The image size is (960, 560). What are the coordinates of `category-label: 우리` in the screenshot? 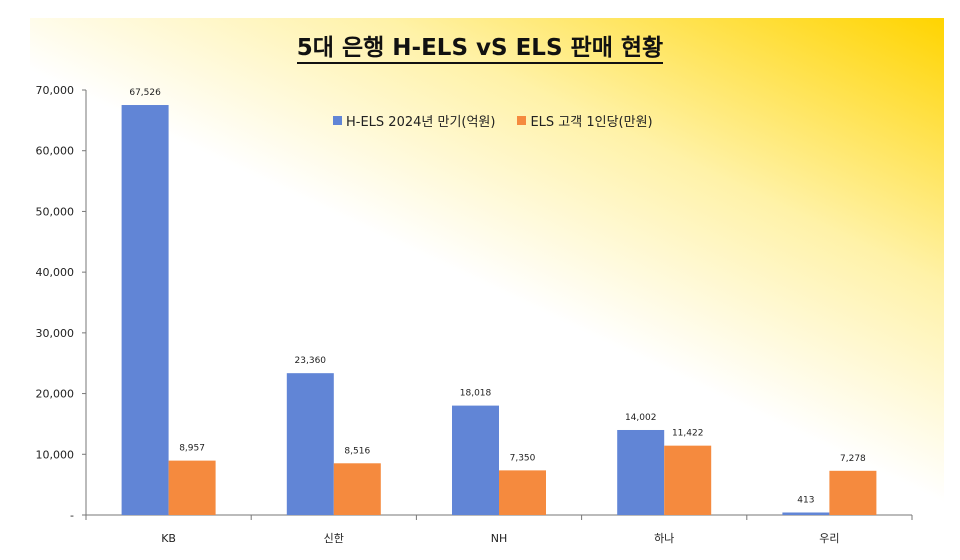 It's located at (829, 538).